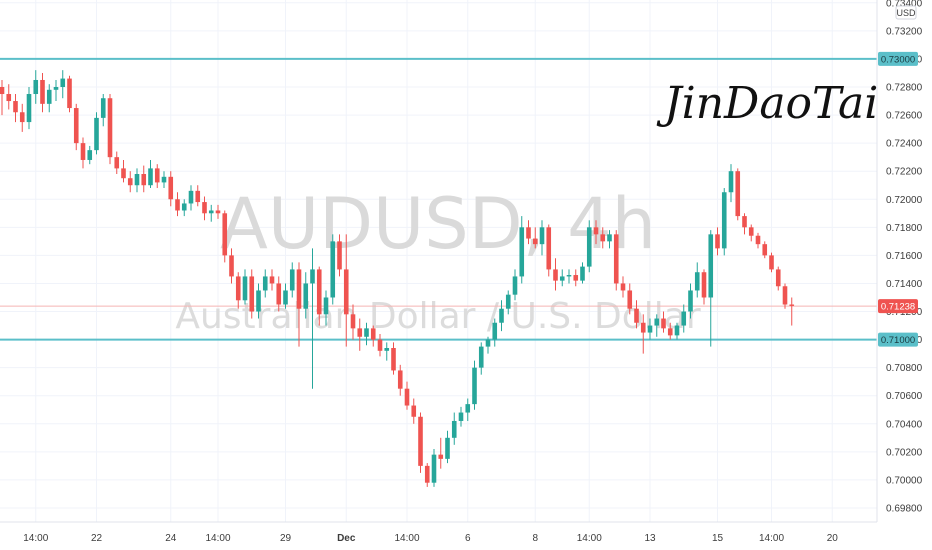 The image size is (932, 550). I want to click on time-tick-label: 13, so click(650, 538).